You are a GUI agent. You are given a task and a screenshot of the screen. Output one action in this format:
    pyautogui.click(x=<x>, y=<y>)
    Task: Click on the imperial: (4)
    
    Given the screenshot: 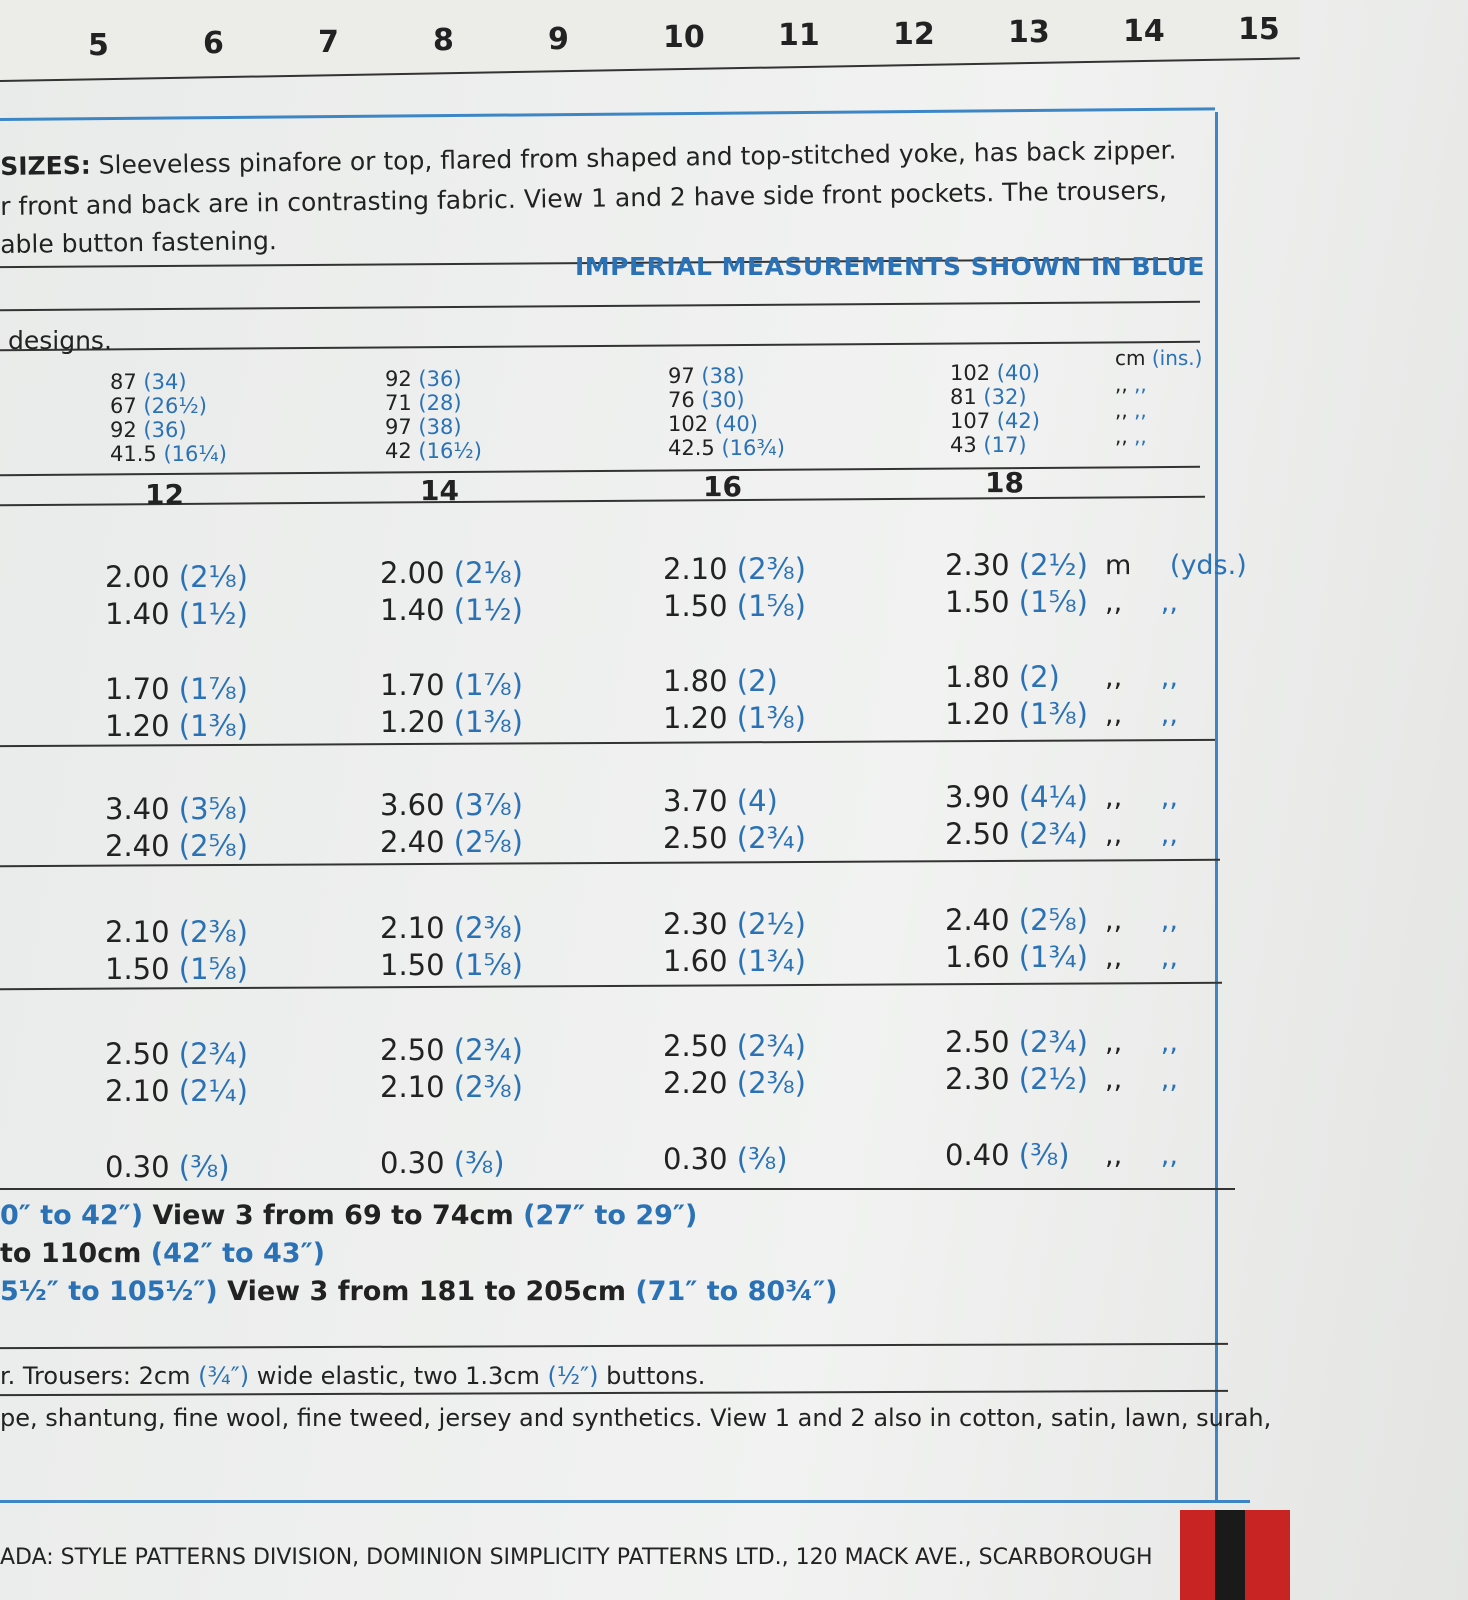 What is the action you would take?
    pyautogui.click(x=757, y=801)
    